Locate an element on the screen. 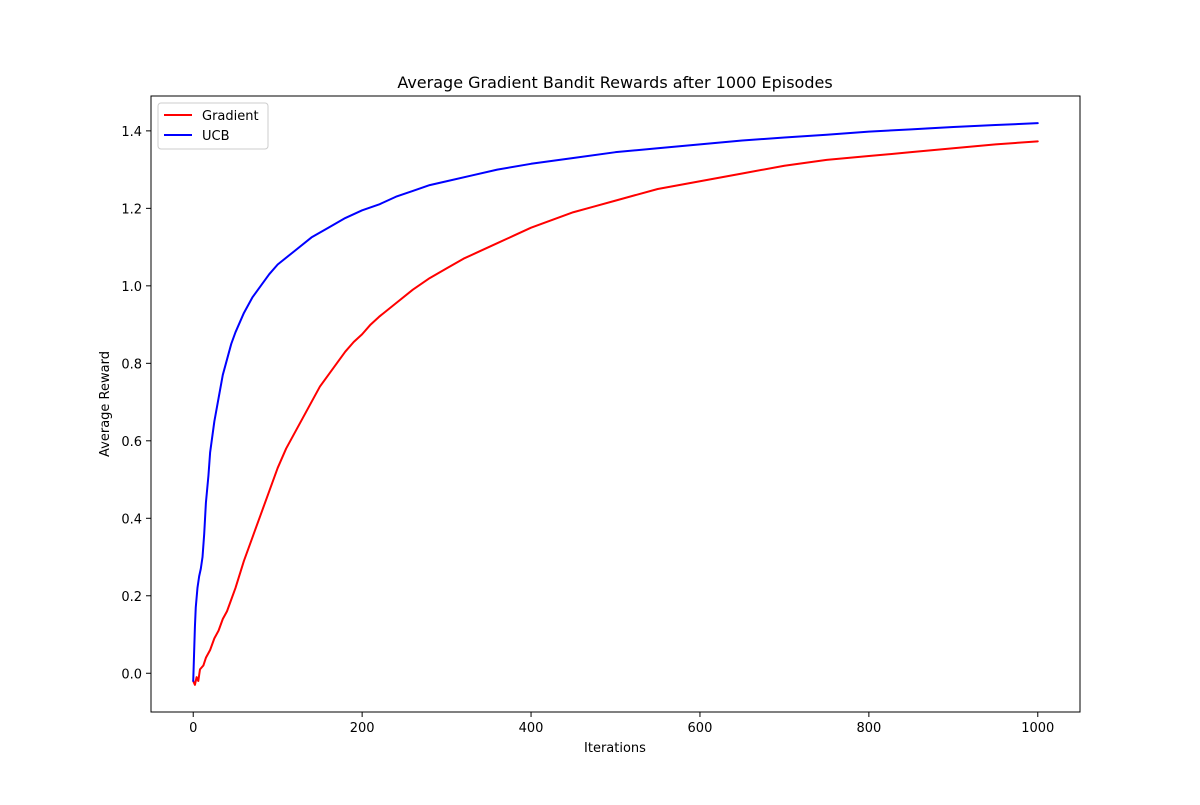 This screenshot has height=805, width=1200. y-tick-label: 0.6 is located at coordinates (131, 442).